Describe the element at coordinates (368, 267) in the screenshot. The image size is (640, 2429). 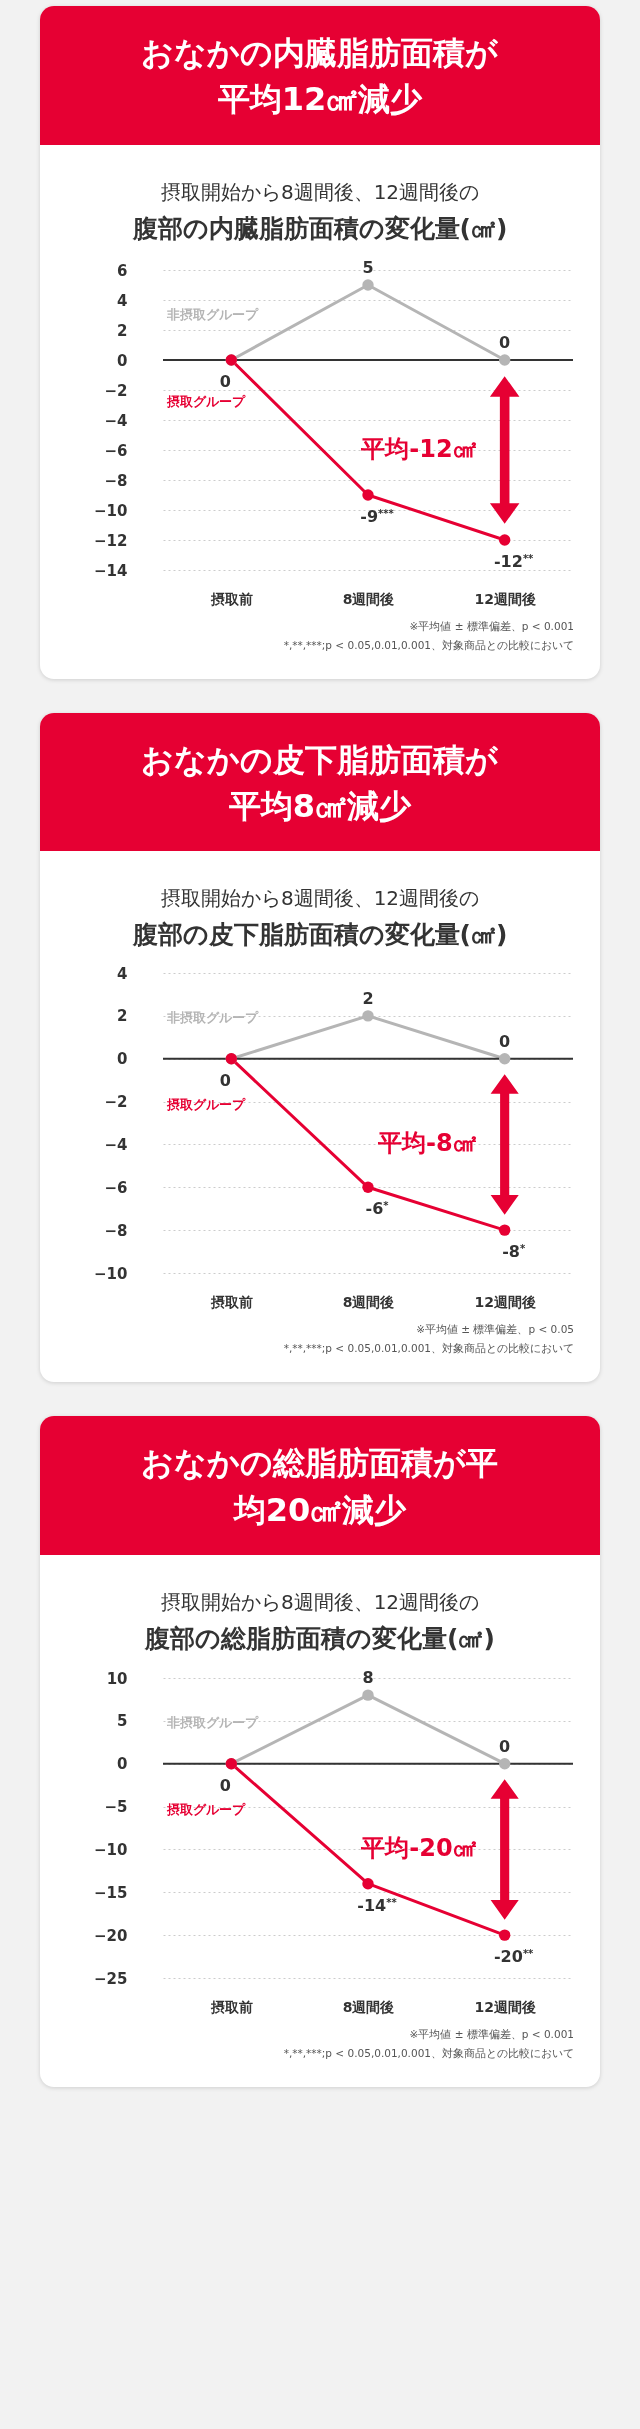
I see `data-label: 5` at that location.